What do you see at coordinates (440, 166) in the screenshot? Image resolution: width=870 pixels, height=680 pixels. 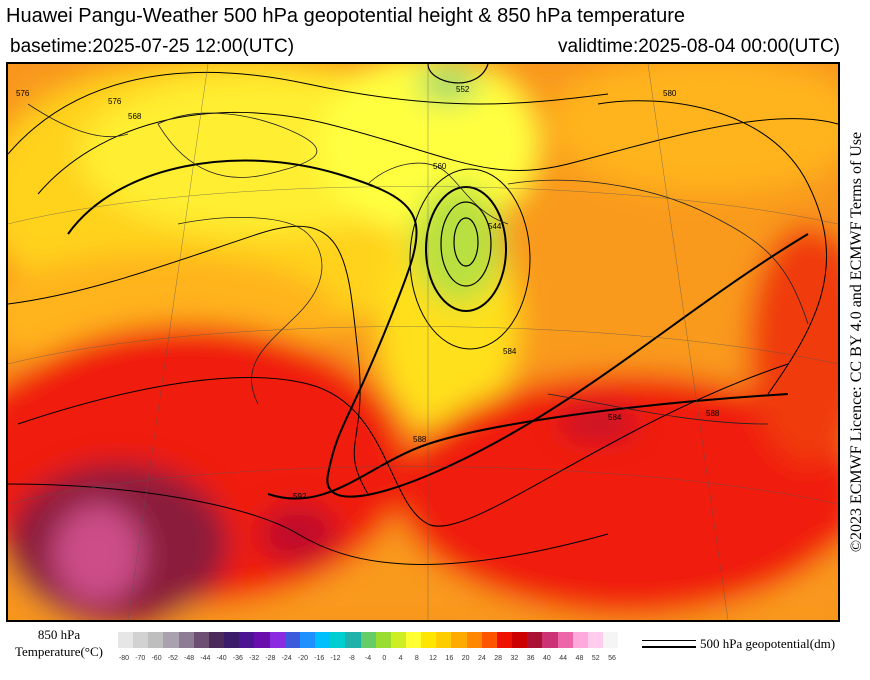 I see `contour-label: 560` at bounding box center [440, 166].